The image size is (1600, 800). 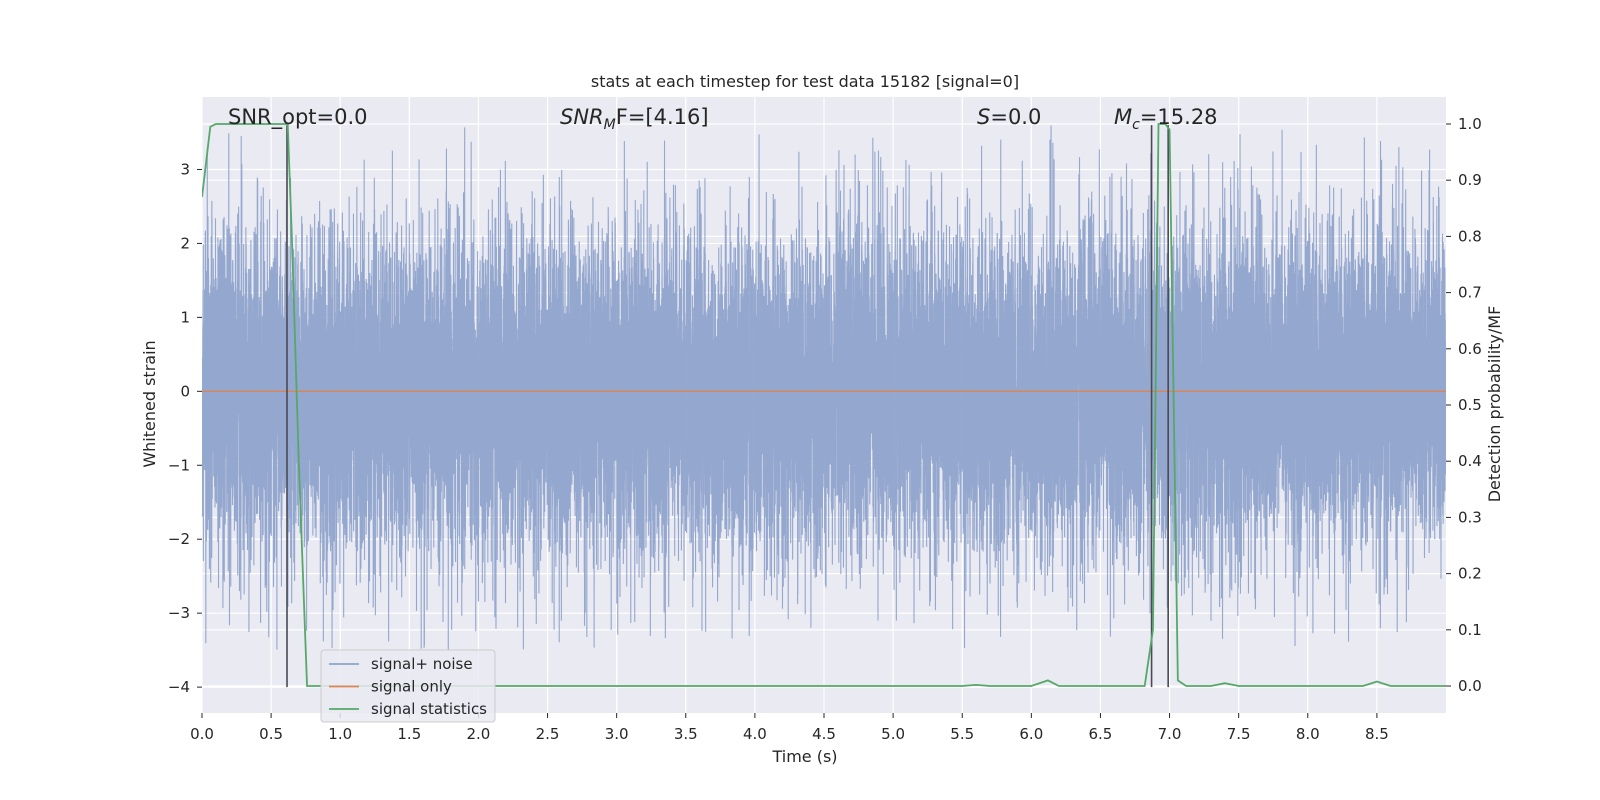 What do you see at coordinates (179, 539) in the screenshot?
I see `y-tick-label: −2` at bounding box center [179, 539].